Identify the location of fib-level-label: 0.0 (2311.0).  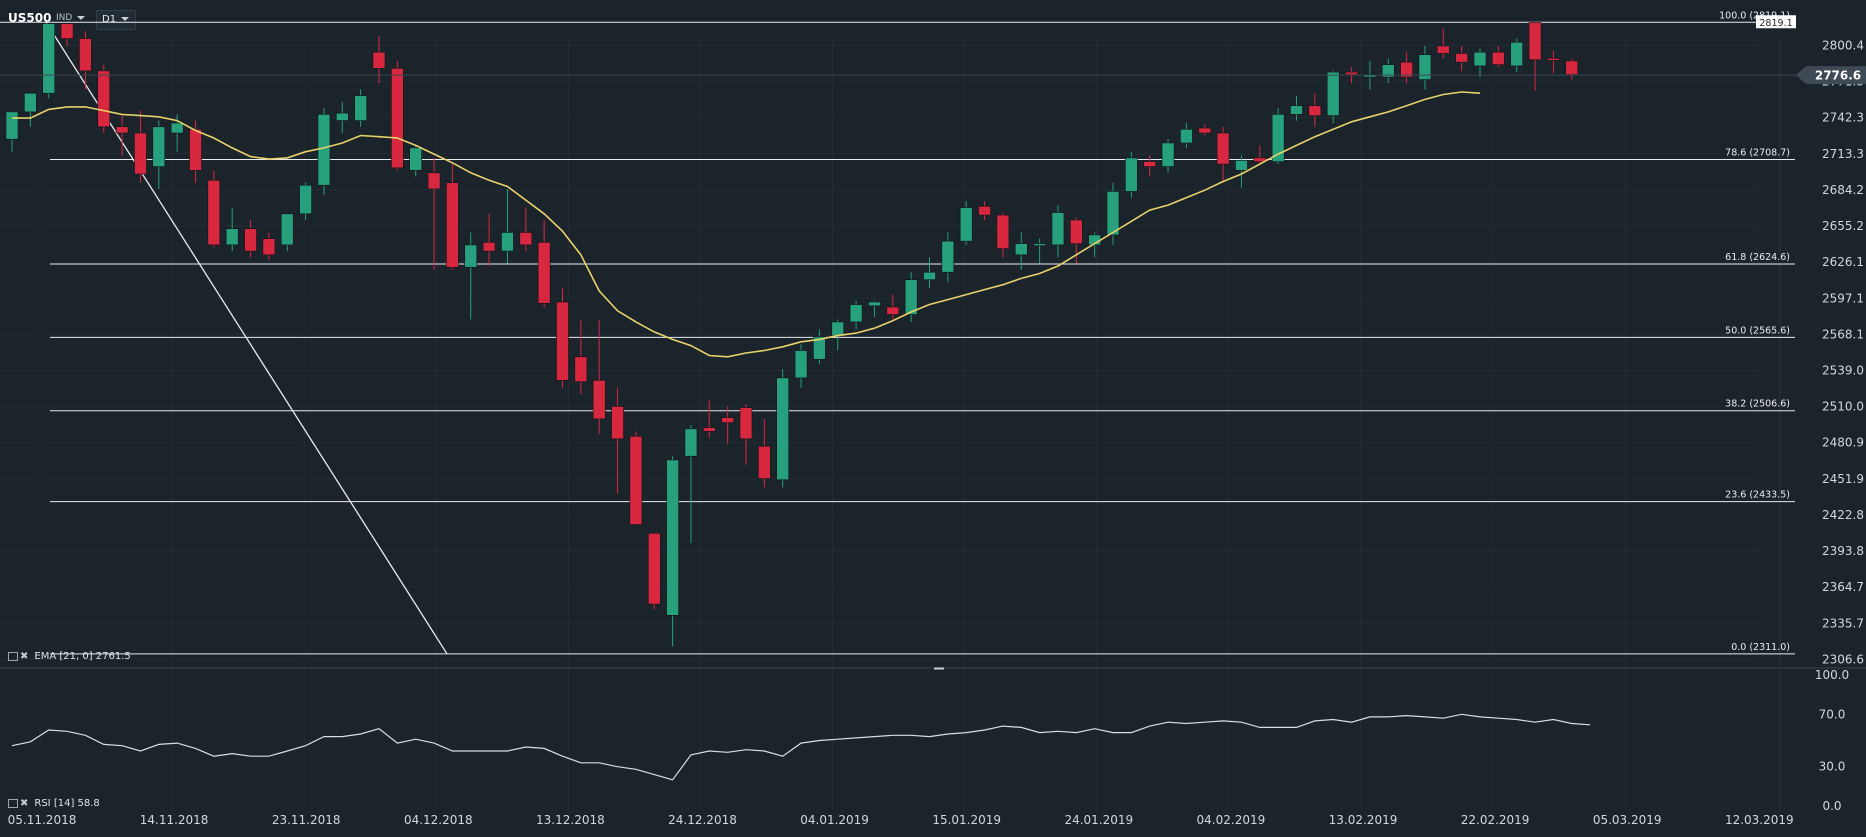
(1760, 647).